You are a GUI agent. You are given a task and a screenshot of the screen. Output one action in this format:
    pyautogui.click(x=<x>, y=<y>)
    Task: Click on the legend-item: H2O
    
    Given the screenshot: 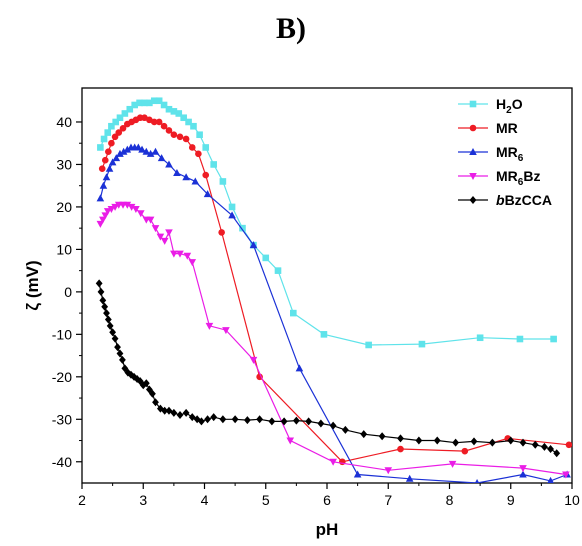 What is the action you would take?
    pyautogui.click(x=490, y=106)
    